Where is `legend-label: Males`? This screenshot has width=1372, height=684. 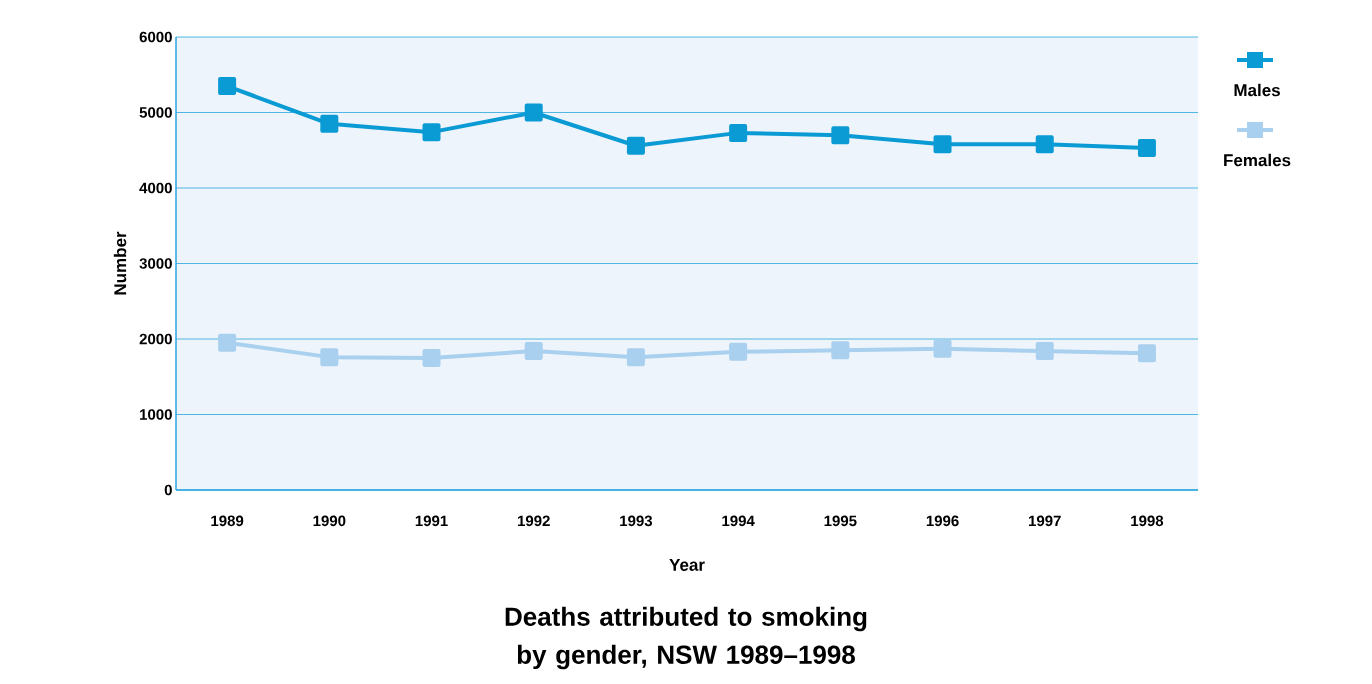 legend-label: Males is located at coordinates (1257, 90).